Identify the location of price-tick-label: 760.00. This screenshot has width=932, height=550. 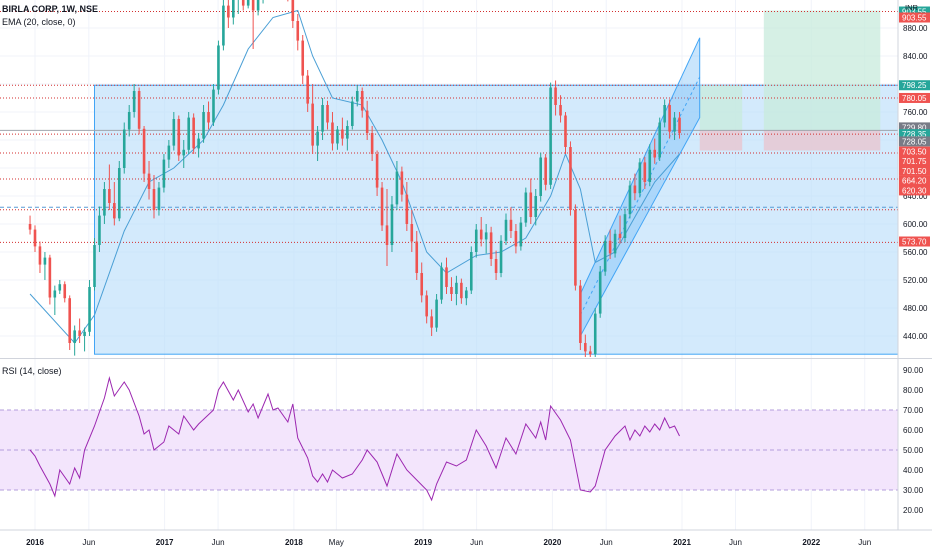
(915, 112).